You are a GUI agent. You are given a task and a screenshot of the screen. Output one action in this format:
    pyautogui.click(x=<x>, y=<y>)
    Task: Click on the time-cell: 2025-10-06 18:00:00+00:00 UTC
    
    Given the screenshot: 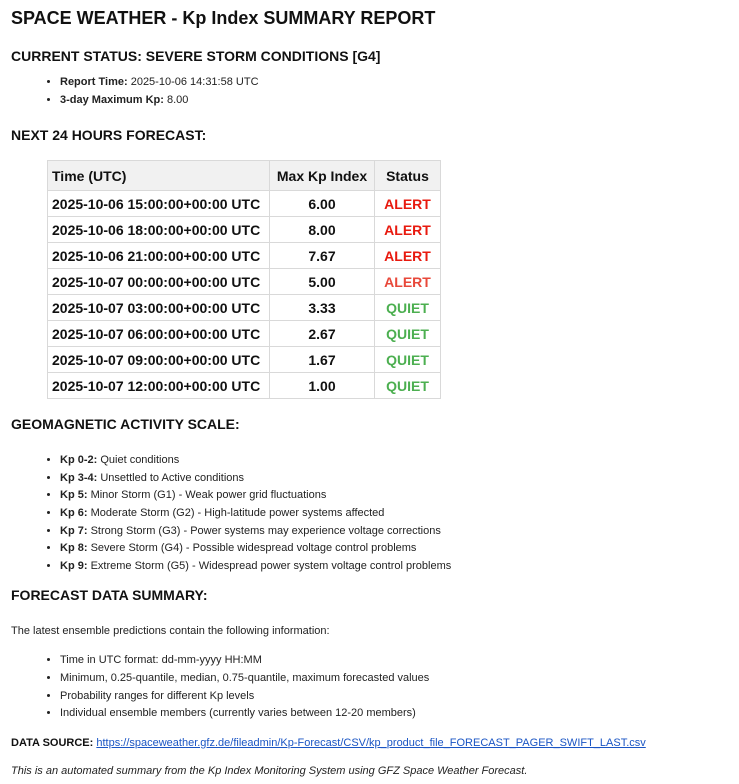 What is the action you would take?
    pyautogui.click(x=158, y=230)
    